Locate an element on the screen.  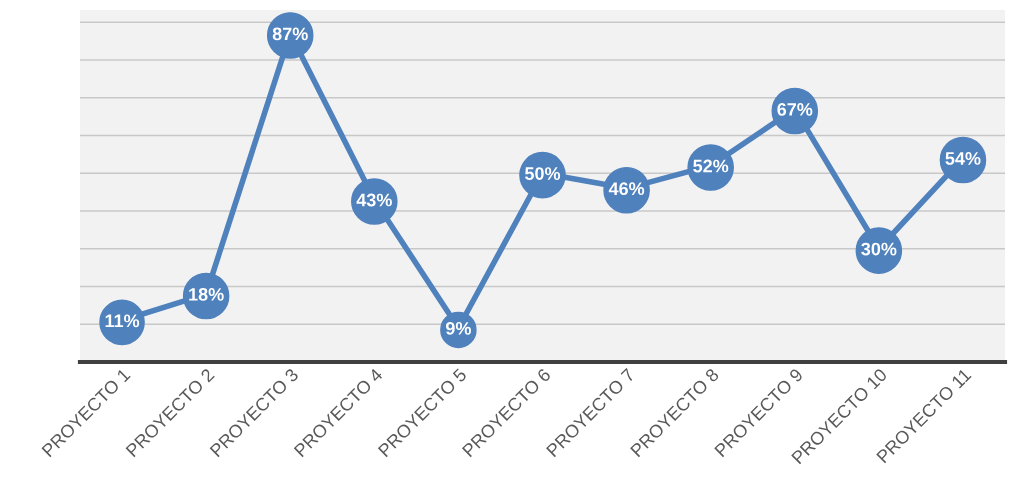
data-label: 43% is located at coordinates (374, 200).